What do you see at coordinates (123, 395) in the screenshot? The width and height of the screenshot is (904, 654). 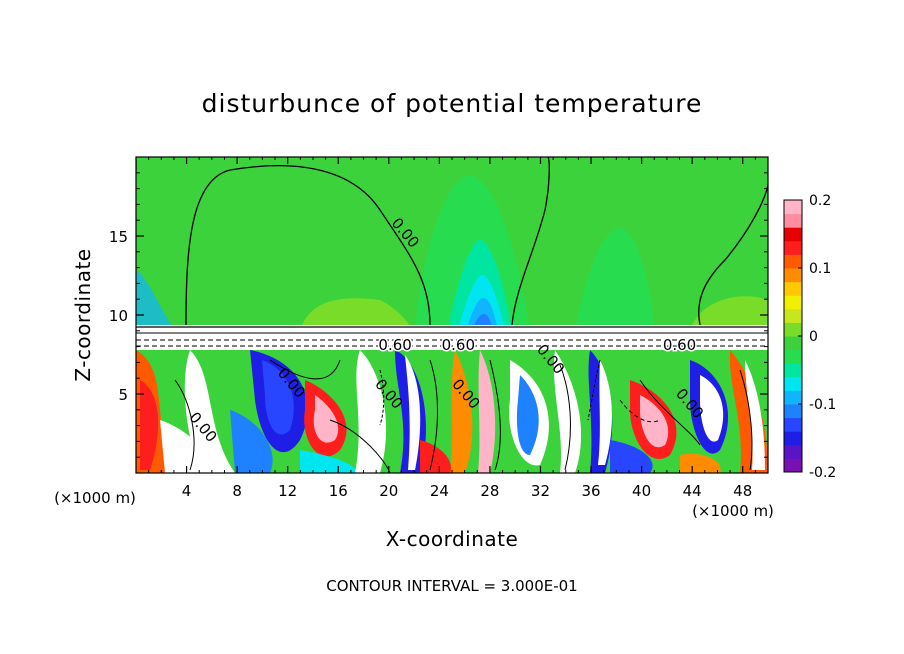 I see `y-tick-label: 5` at bounding box center [123, 395].